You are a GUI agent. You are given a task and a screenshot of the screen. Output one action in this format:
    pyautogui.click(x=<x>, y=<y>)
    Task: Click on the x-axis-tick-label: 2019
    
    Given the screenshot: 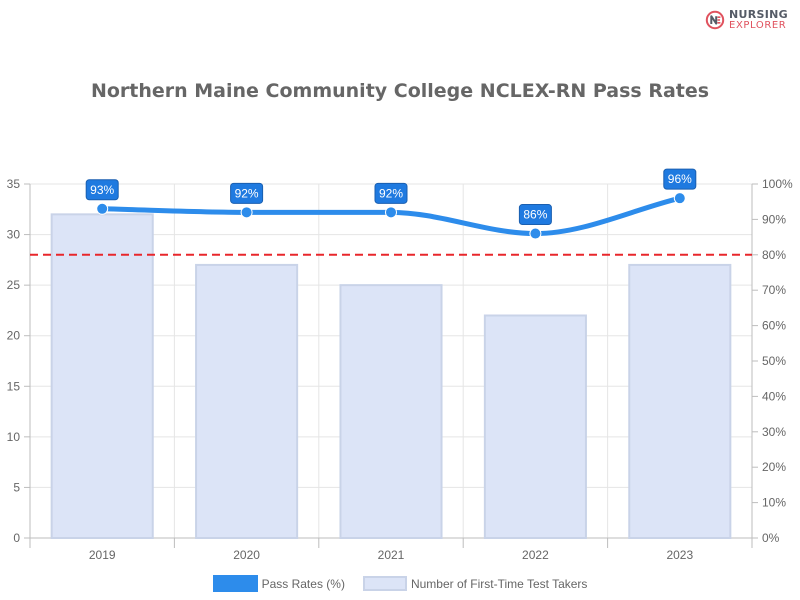 What is the action you would take?
    pyautogui.click(x=102, y=555)
    